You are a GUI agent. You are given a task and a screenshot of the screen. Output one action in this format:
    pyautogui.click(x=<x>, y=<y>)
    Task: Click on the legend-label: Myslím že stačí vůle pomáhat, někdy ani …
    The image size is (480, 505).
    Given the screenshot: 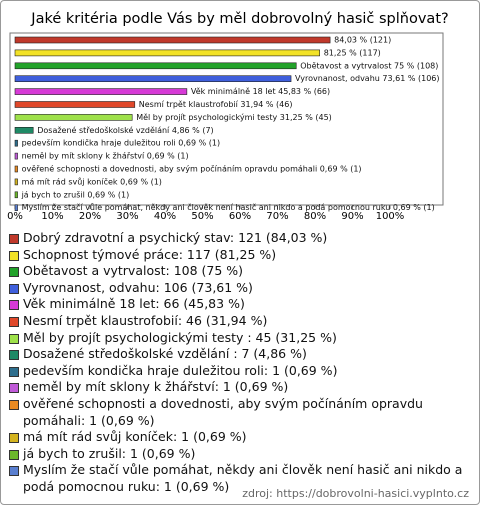 What is the action you would take?
    pyautogui.click(x=243, y=478)
    